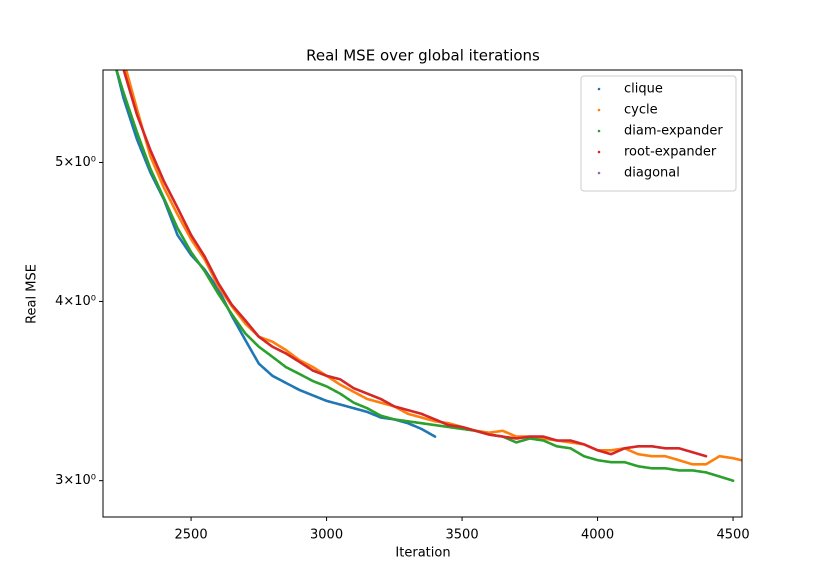  I want to click on x-axis-label: Iteration, so click(422, 553).